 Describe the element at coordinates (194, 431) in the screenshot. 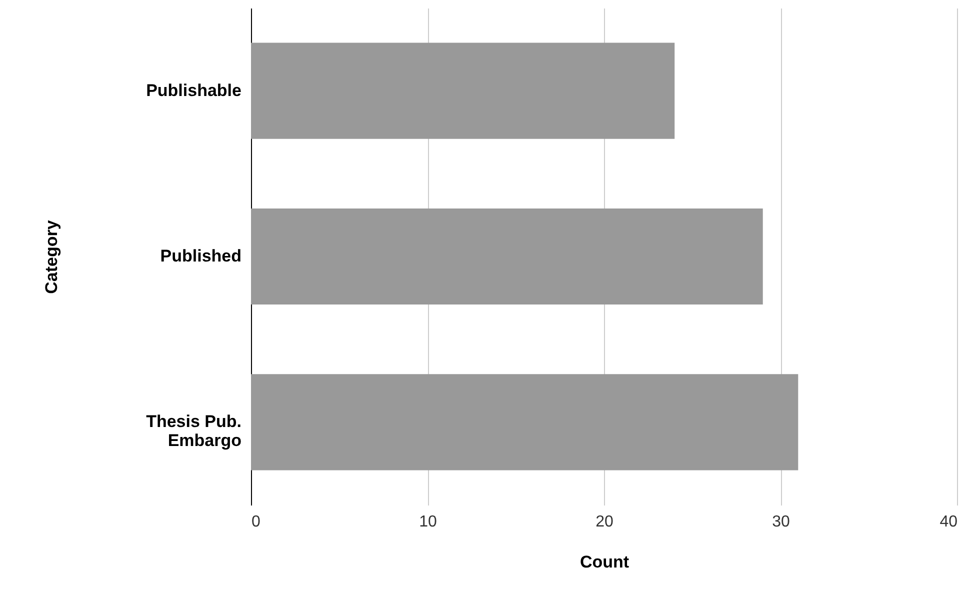

I see `y-tick-label: Thesis Pub. Embargo` at that location.